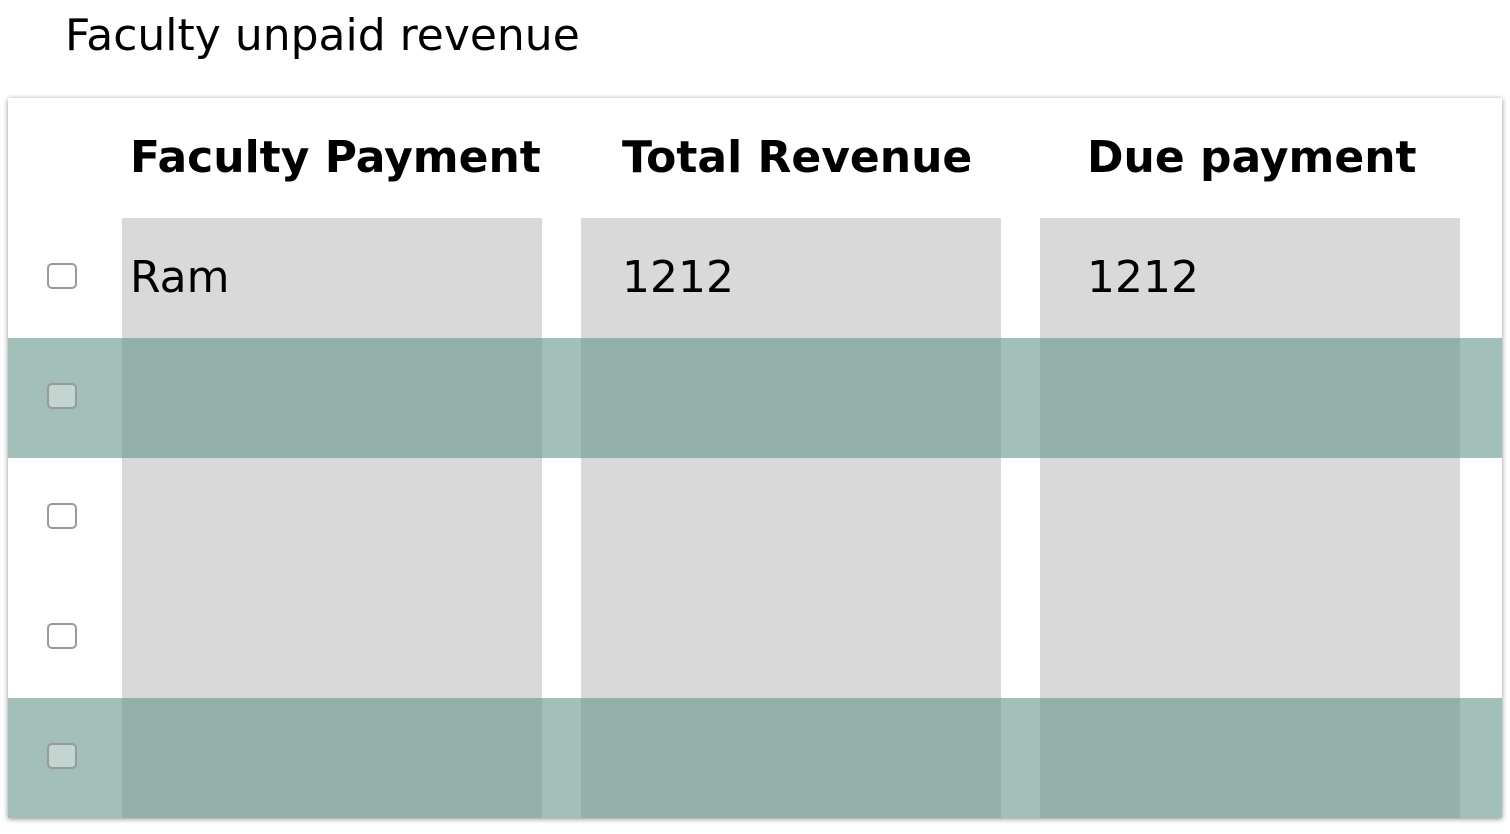 This screenshot has height=834, width=1510. I want to click on page-title: Faculty unpaid revenue, so click(322, 35).